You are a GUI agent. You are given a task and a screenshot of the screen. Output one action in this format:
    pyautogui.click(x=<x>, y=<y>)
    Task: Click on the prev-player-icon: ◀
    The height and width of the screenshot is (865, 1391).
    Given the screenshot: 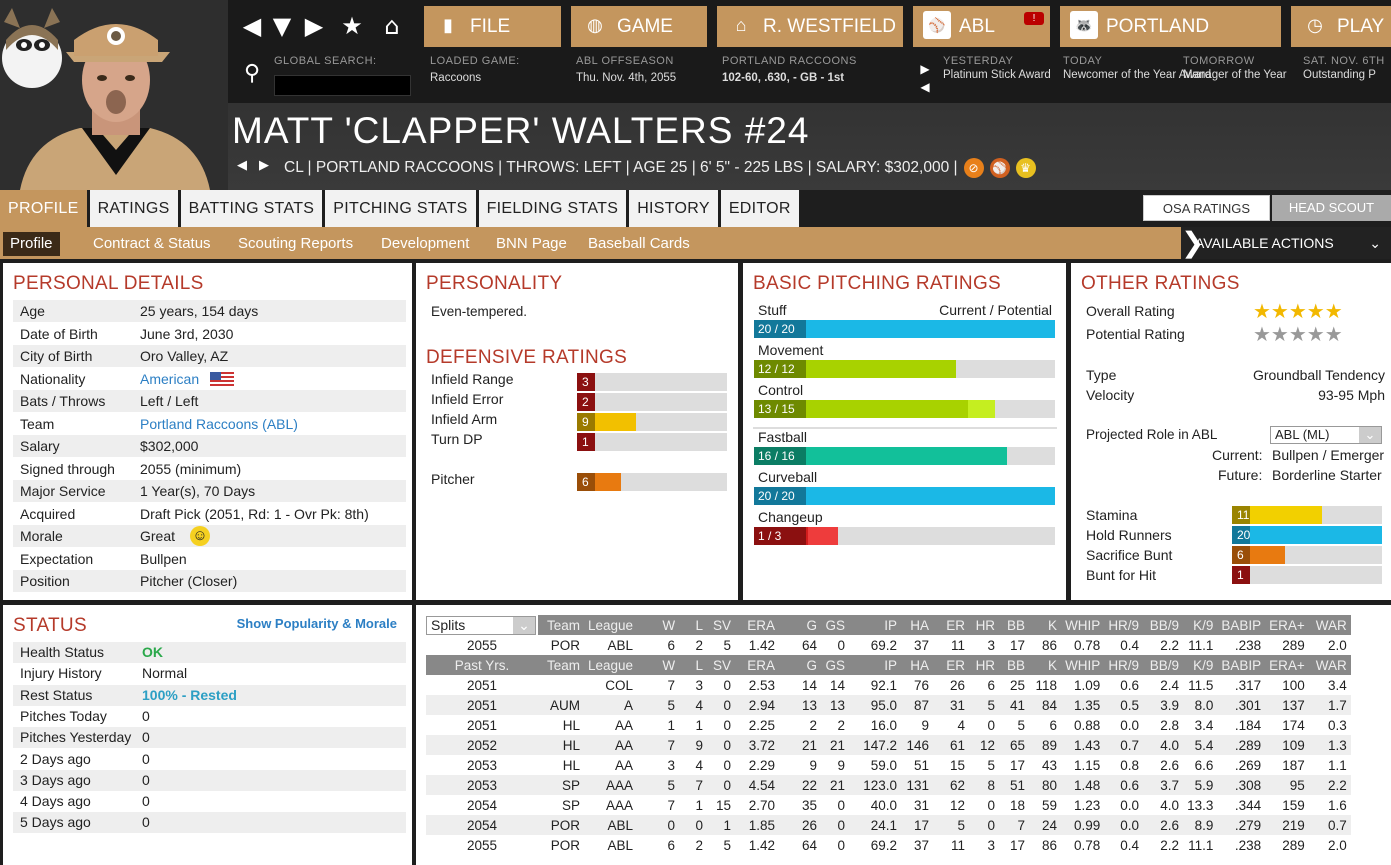 What is the action you would take?
    pyautogui.click(x=242, y=165)
    